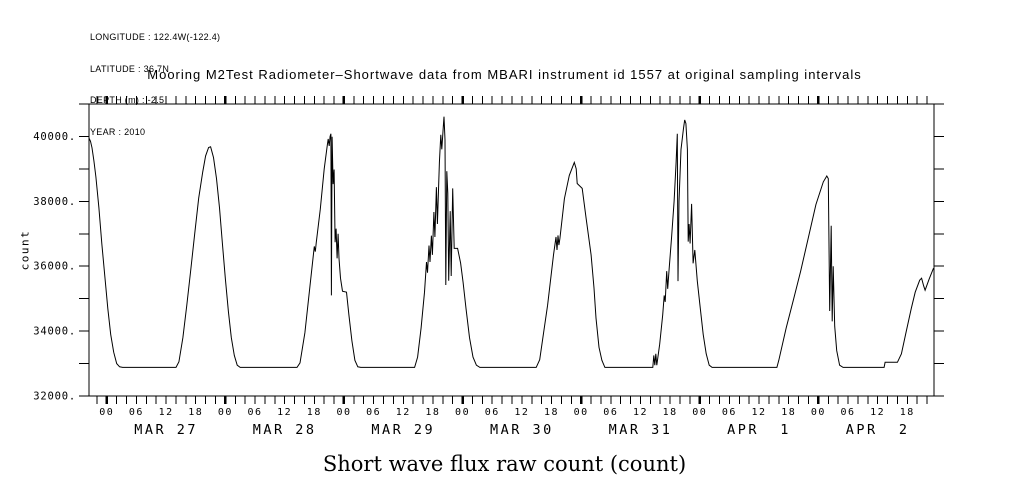  I want to click on metadata-longitude: LONGITUDE : 122.4W(-122.4), so click(155, 37).